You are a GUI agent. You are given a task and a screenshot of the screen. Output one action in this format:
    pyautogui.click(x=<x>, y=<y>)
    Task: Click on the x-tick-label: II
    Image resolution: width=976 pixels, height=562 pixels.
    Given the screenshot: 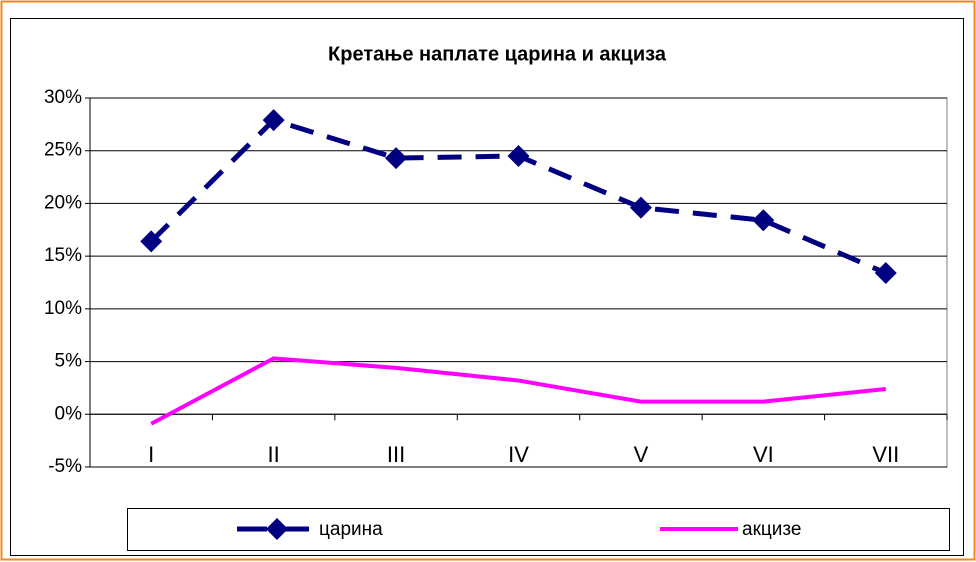 What is the action you would take?
    pyautogui.click(x=274, y=454)
    